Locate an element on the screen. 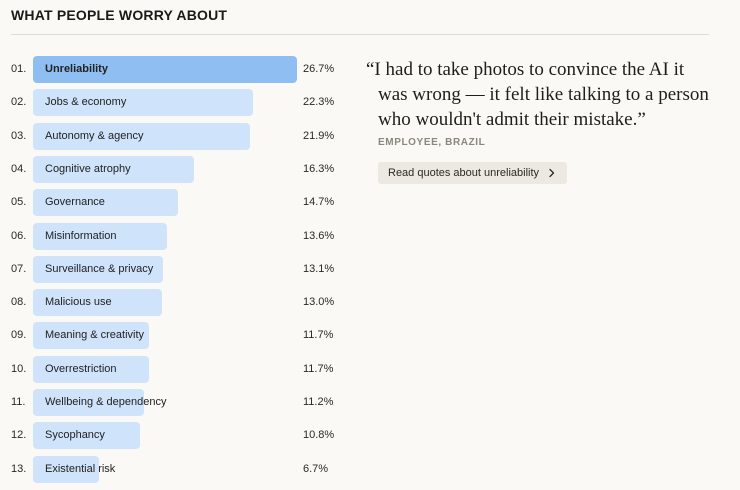  value-label: 16.3% is located at coordinates (319, 168).